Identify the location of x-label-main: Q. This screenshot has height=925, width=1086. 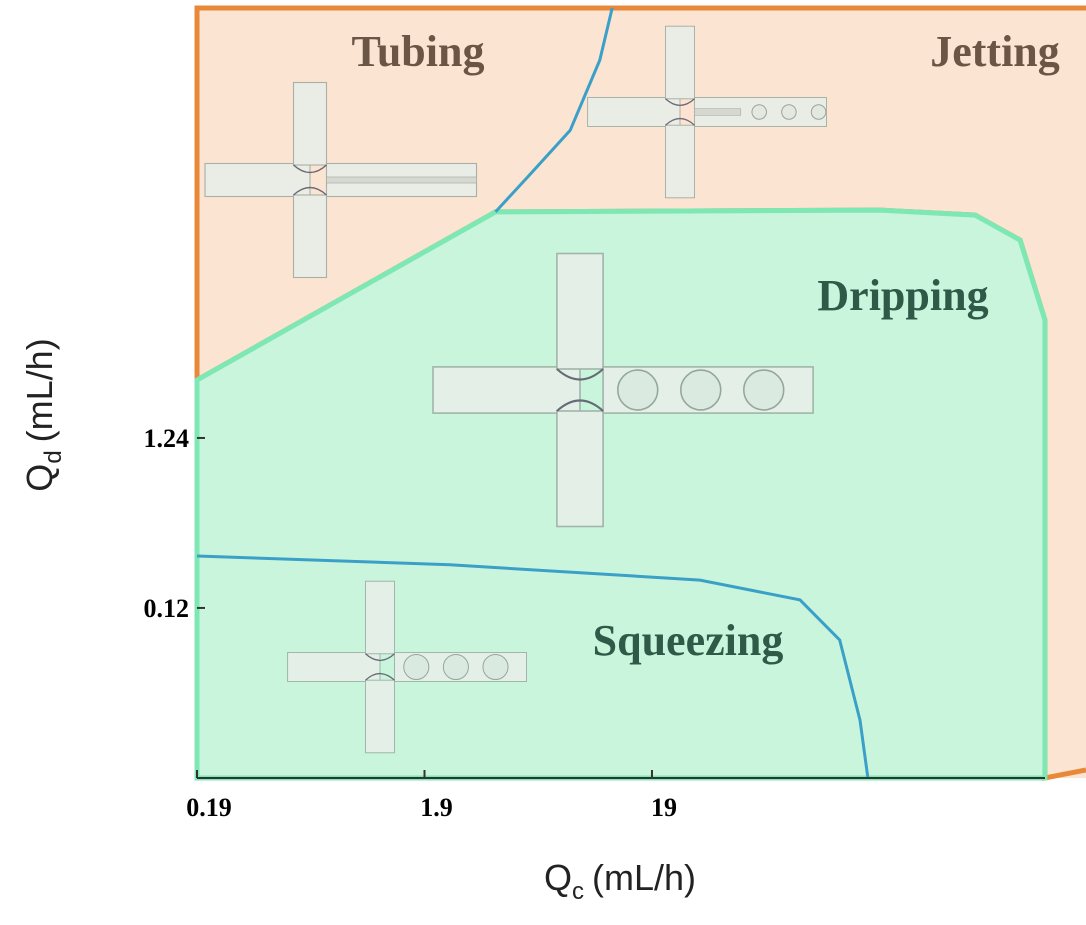
(558, 877).